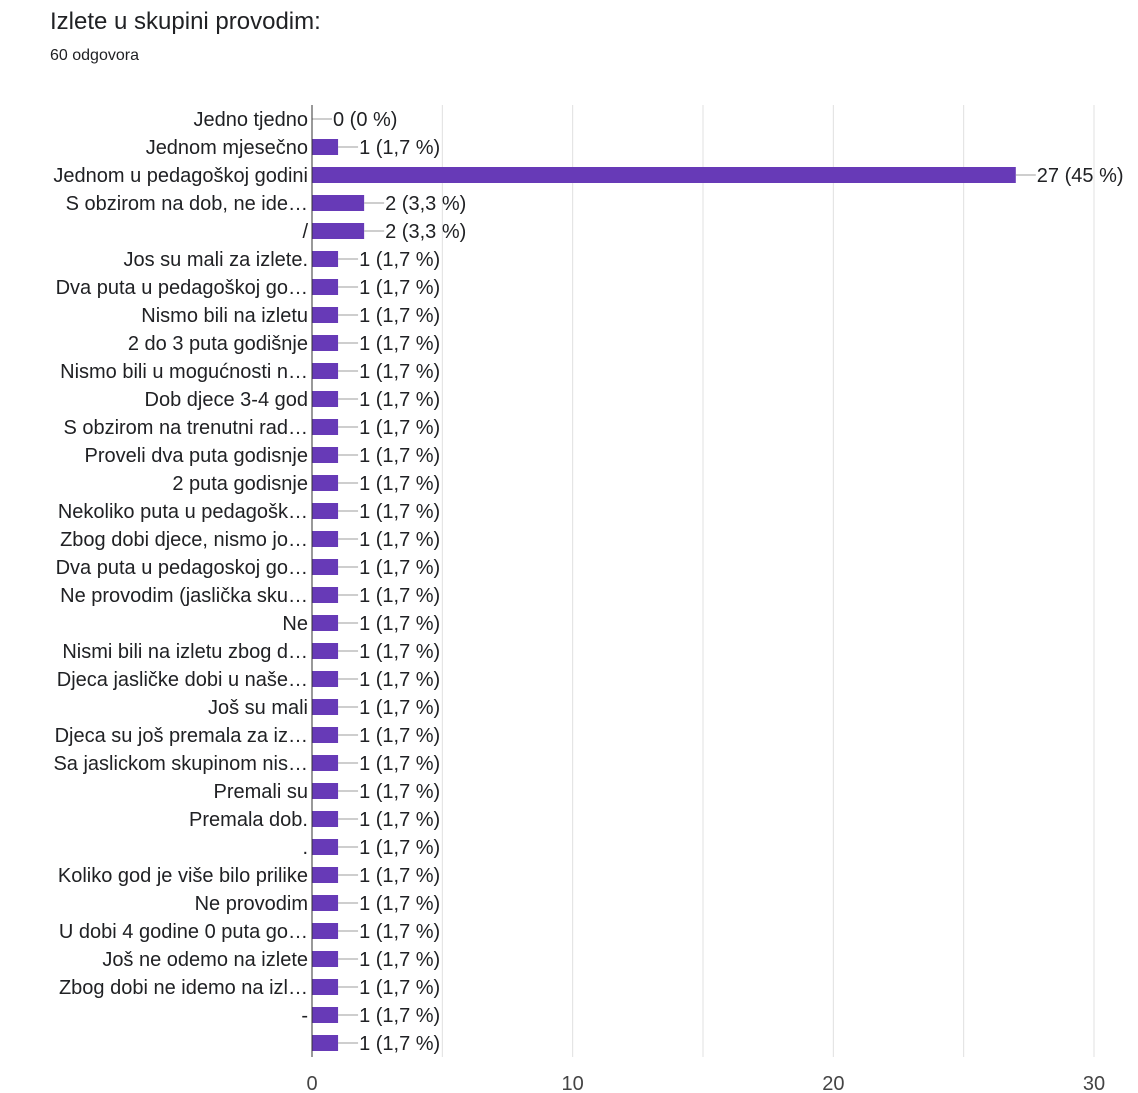 The image size is (1138, 1093). What do you see at coordinates (295, 624) in the screenshot?
I see `category-label: Ne` at bounding box center [295, 624].